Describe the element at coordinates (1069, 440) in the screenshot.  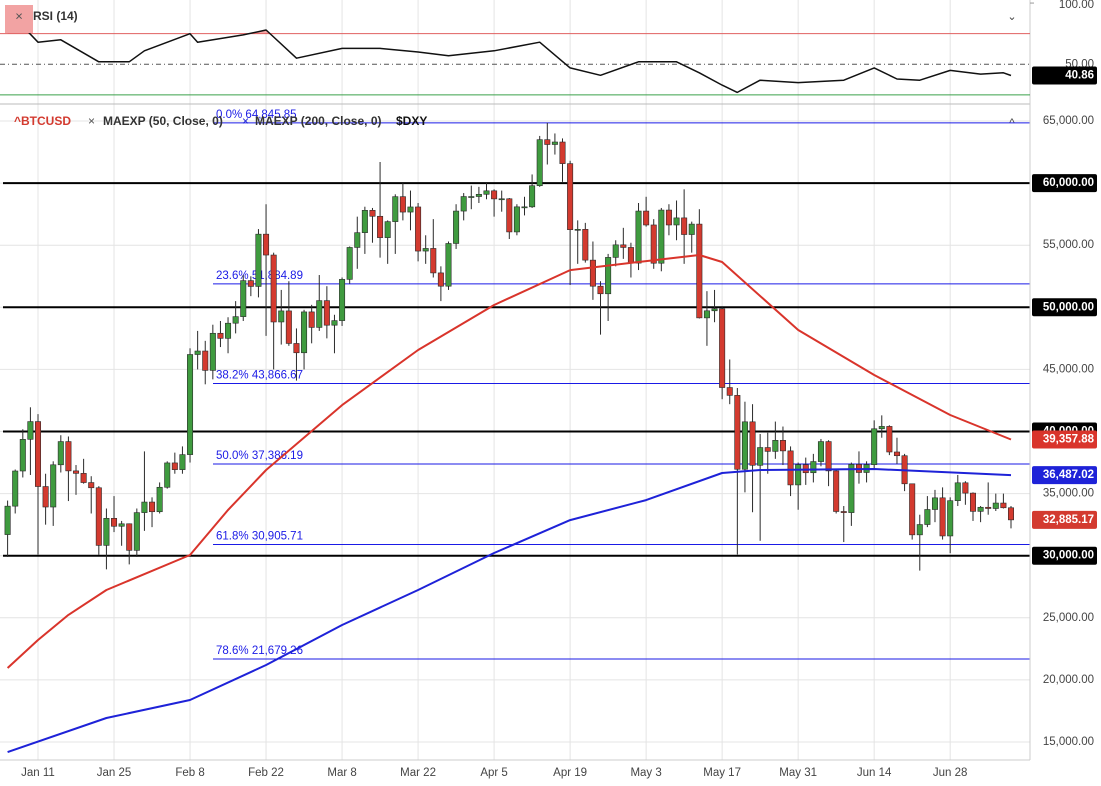
I see `last-value-label: 39,357.88` at that location.